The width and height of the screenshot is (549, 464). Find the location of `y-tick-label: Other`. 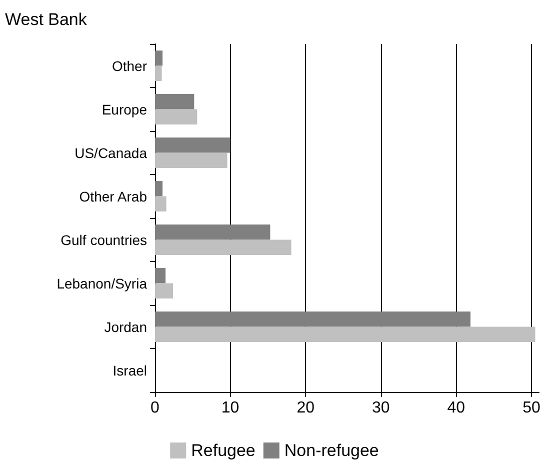

y-tick-label: Other is located at coordinates (130, 66).